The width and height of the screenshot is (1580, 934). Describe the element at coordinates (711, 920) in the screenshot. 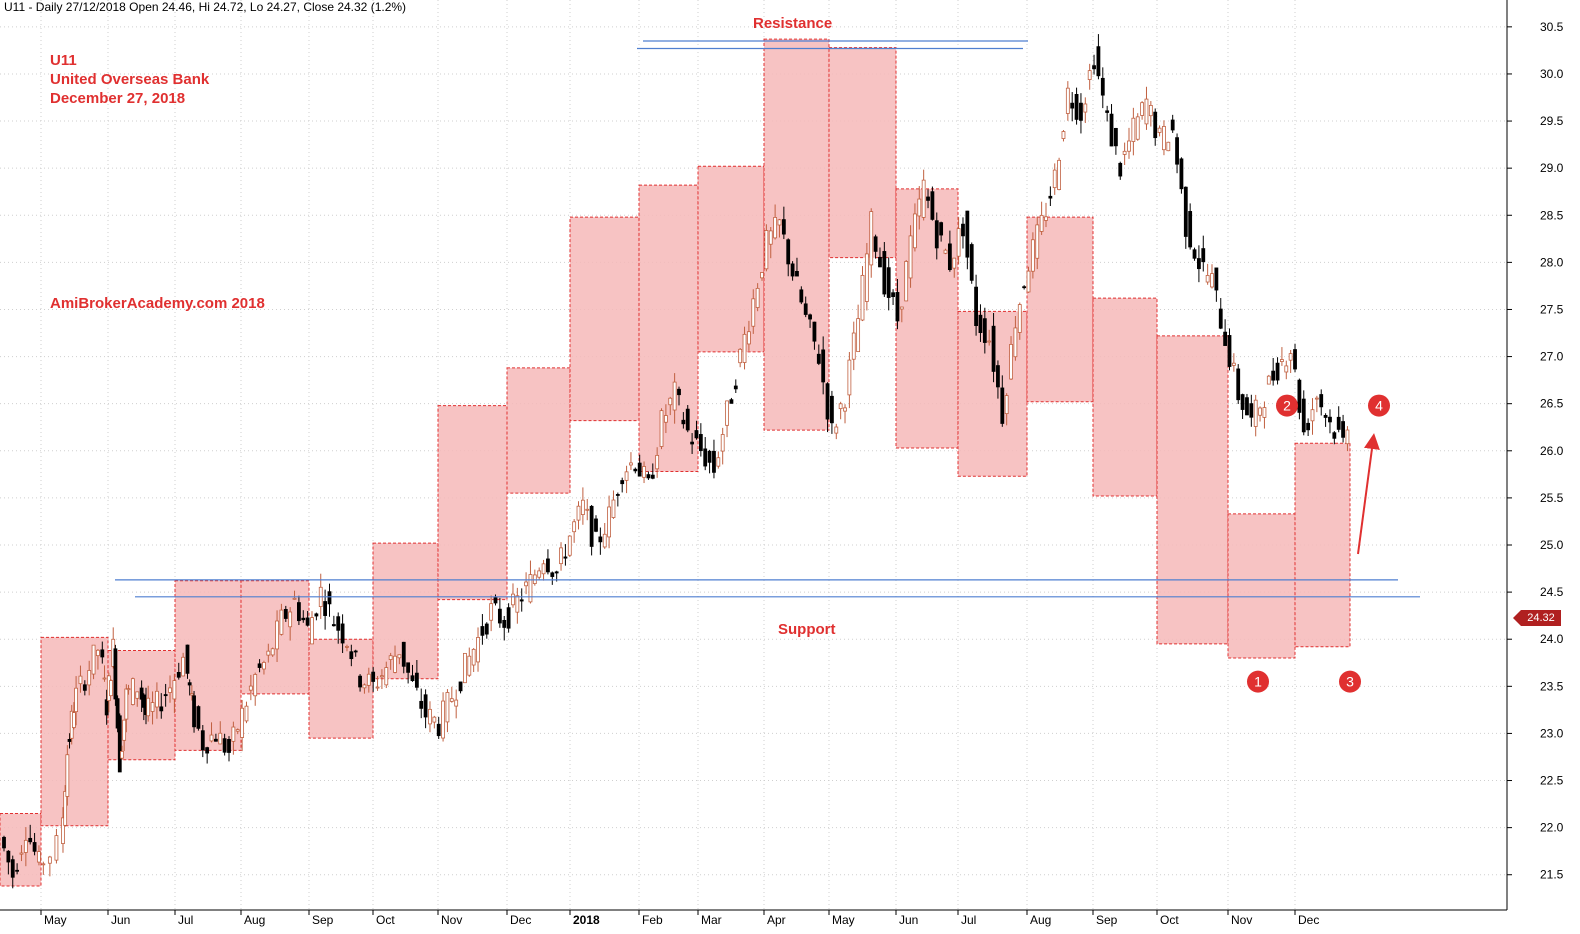

I see `x-tick-label: Mar` at that location.